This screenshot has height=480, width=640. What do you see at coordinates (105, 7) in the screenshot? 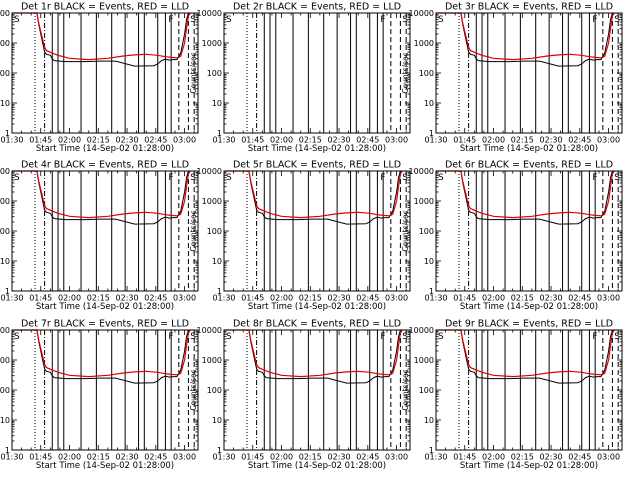
I see `panel-title: Det 1r BLACK = Events, RED = LLD` at bounding box center [105, 7].